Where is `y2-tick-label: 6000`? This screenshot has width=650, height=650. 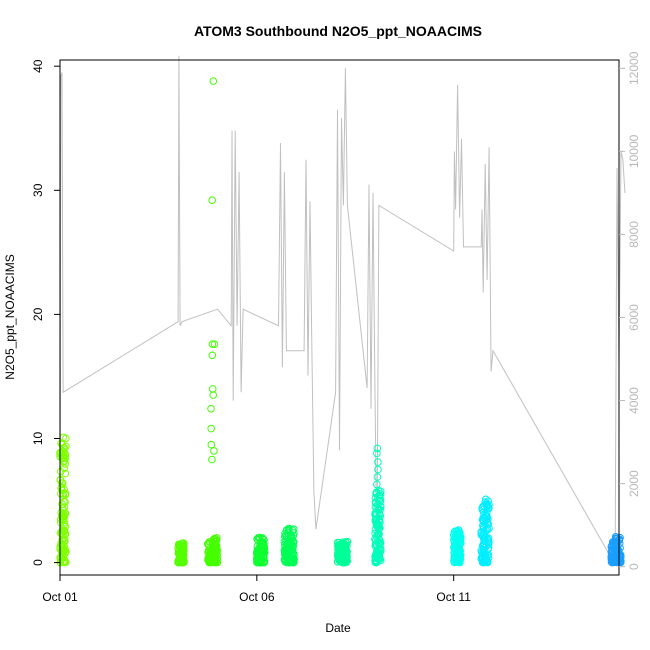 y2-tick-label: 6000 is located at coordinates (634, 317).